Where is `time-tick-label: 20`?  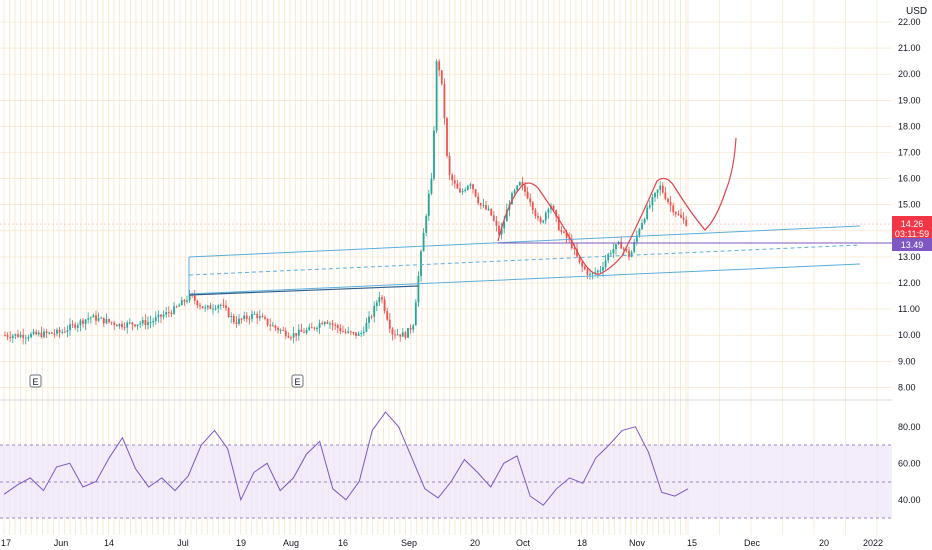 time-tick-label: 20 is located at coordinates (824, 543).